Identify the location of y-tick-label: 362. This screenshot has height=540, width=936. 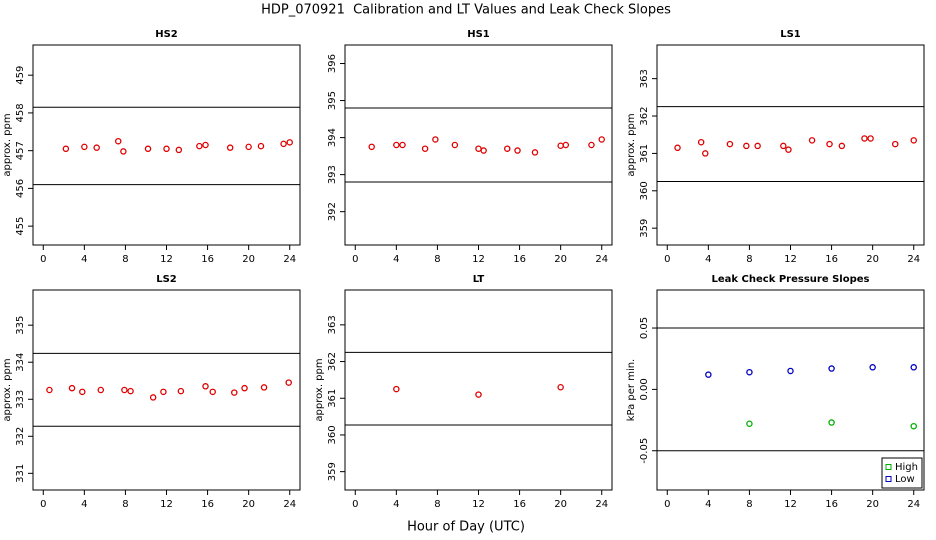
(332, 361).